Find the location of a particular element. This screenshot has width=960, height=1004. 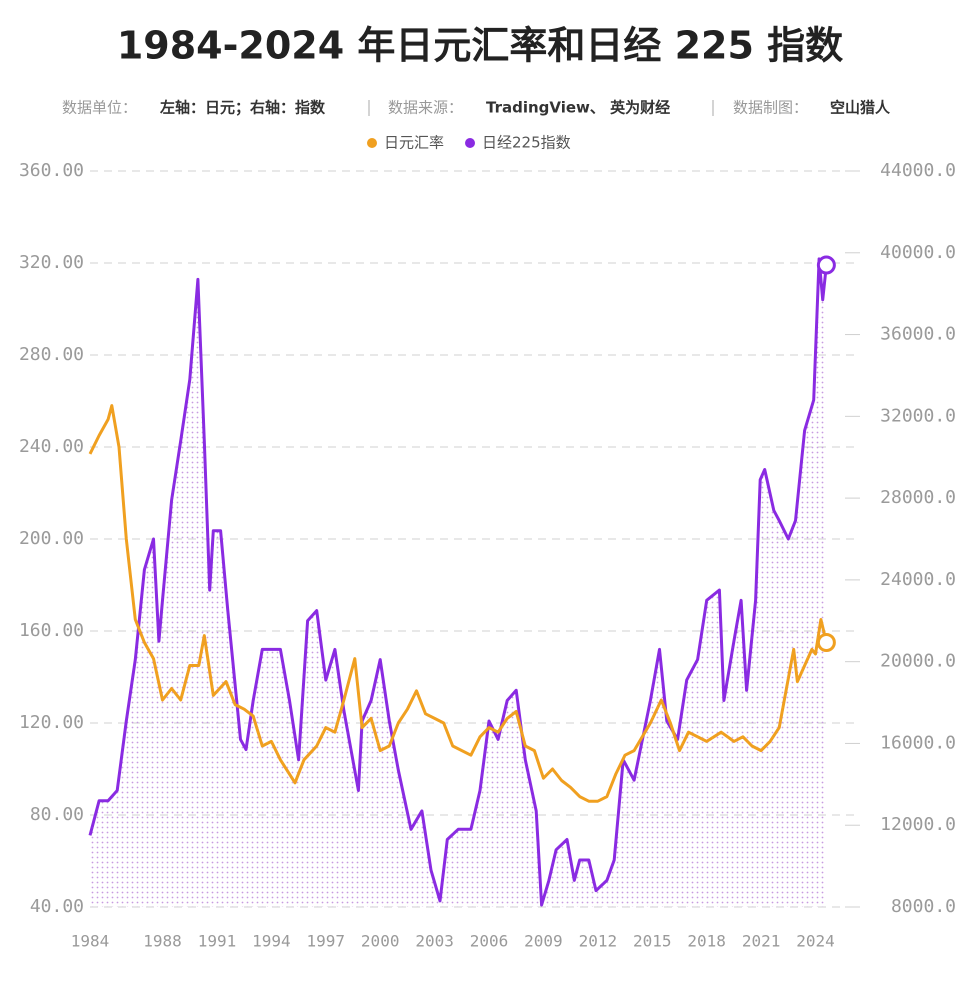

y-tick-label: 200.00 is located at coordinates (51, 538).